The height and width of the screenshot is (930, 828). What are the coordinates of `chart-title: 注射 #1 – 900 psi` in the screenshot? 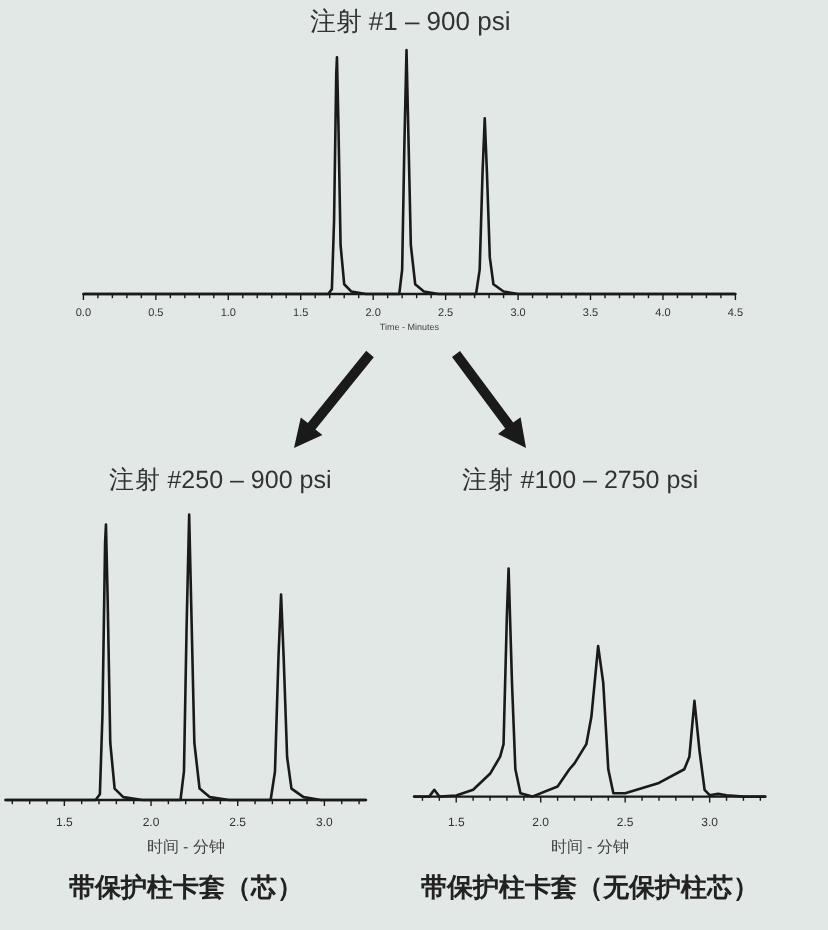 It's located at (410, 21).